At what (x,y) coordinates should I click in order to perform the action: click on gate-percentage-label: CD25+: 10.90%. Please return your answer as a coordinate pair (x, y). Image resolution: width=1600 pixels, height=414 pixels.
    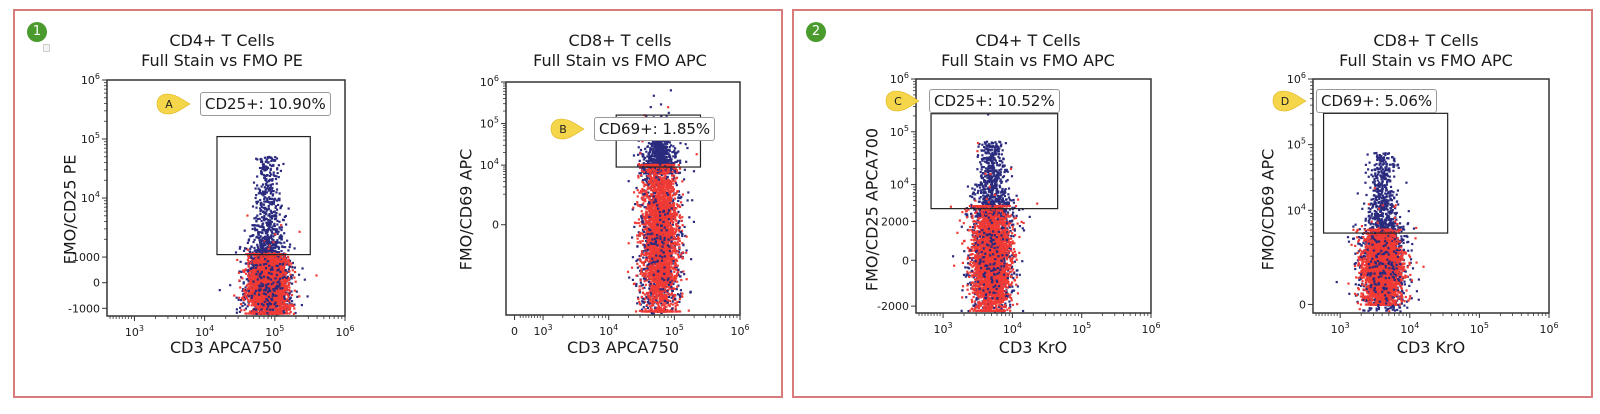
    Looking at the image, I should click on (265, 104).